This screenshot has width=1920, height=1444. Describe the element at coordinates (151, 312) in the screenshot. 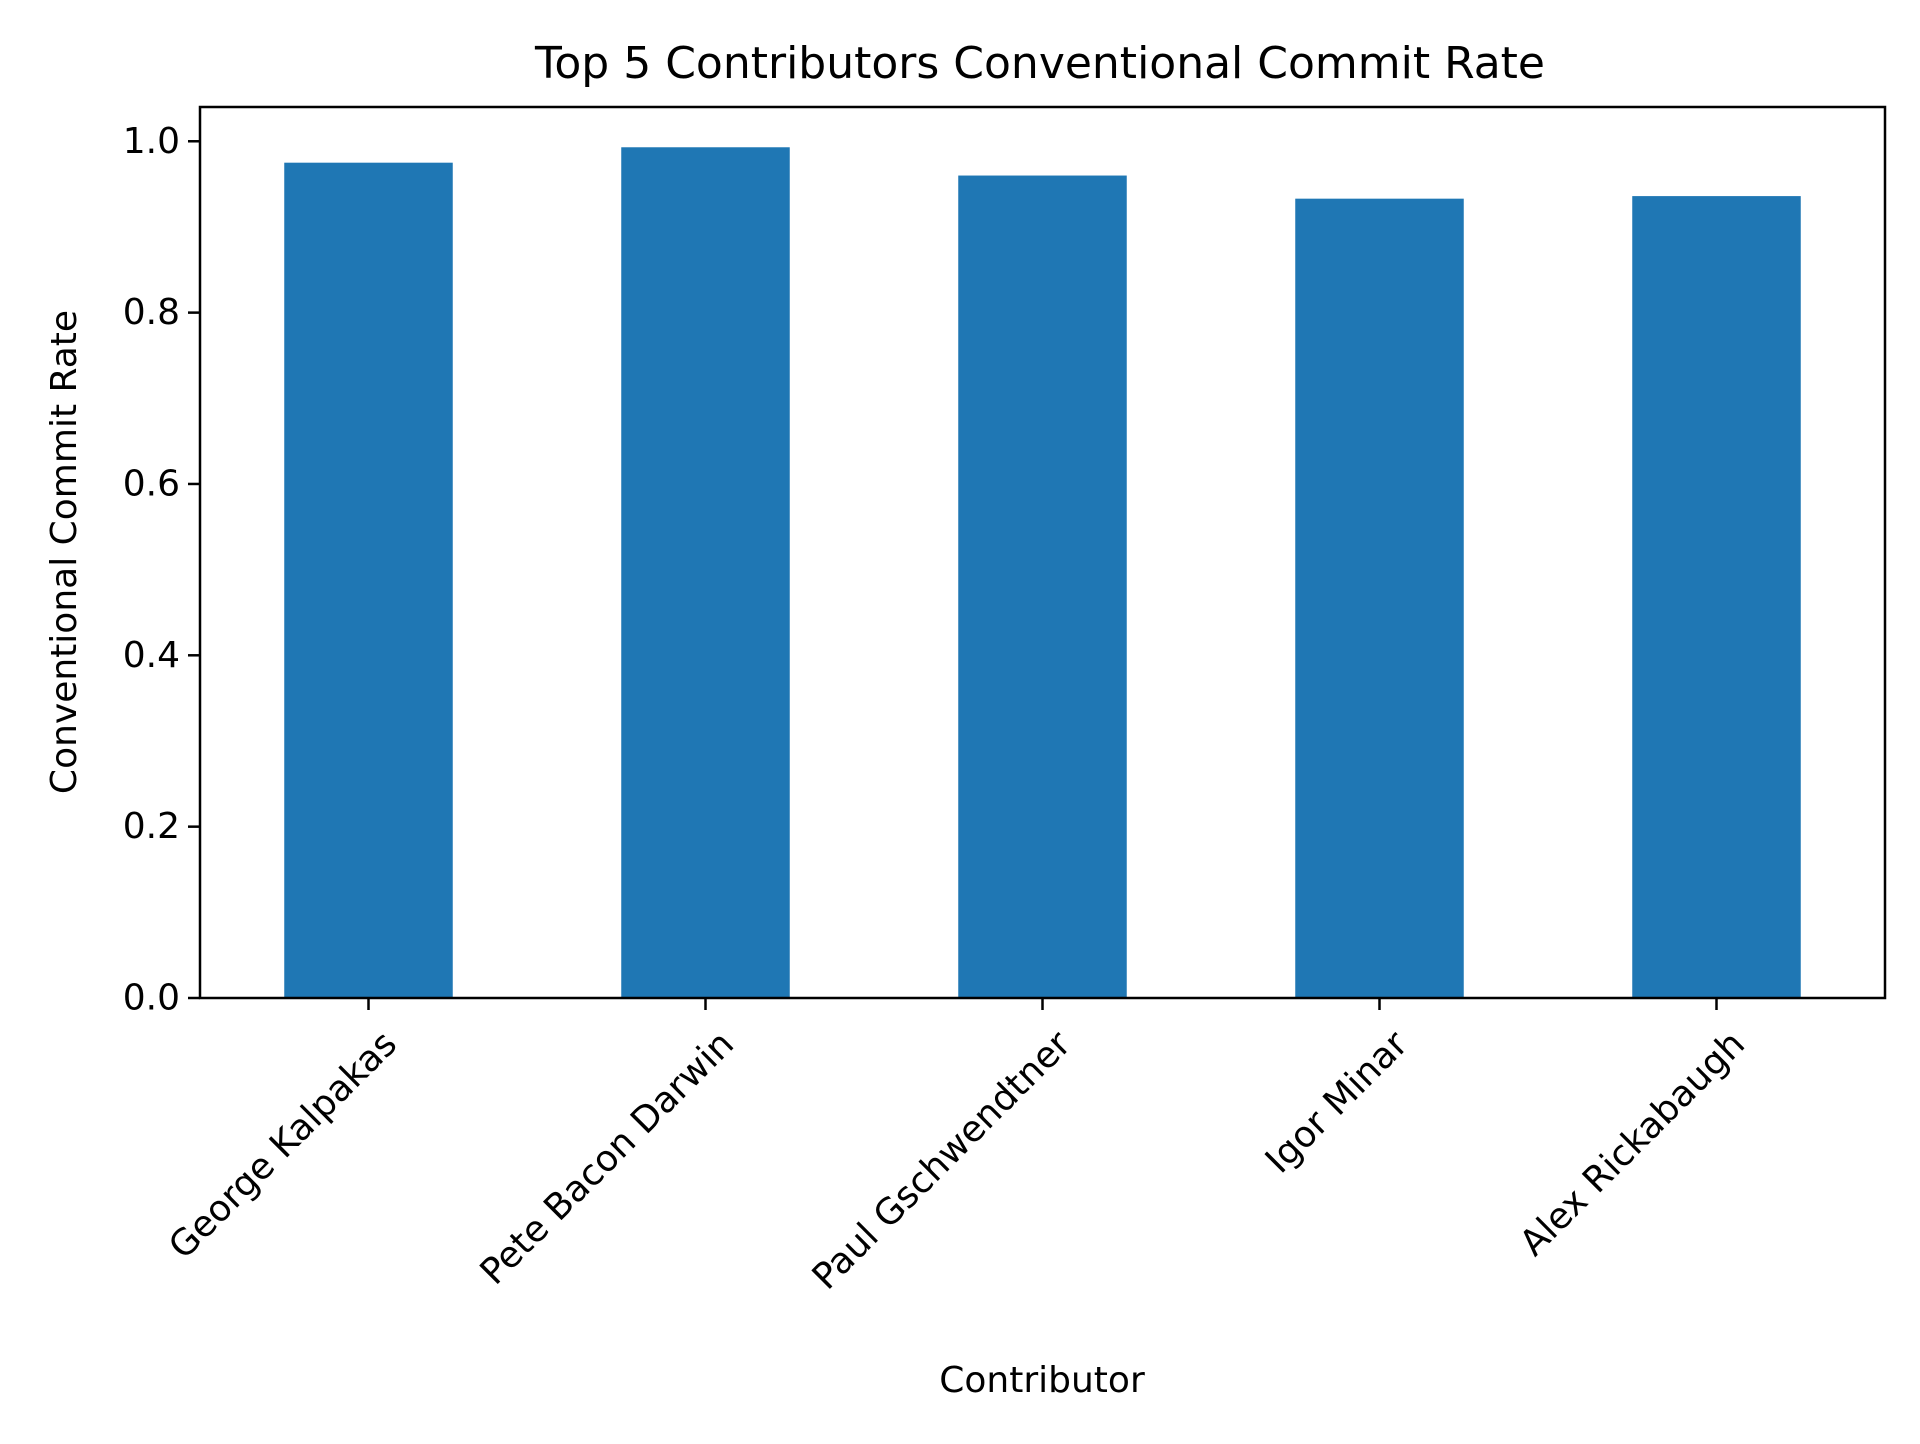

I see `y-tick-label: 0.8` at that location.